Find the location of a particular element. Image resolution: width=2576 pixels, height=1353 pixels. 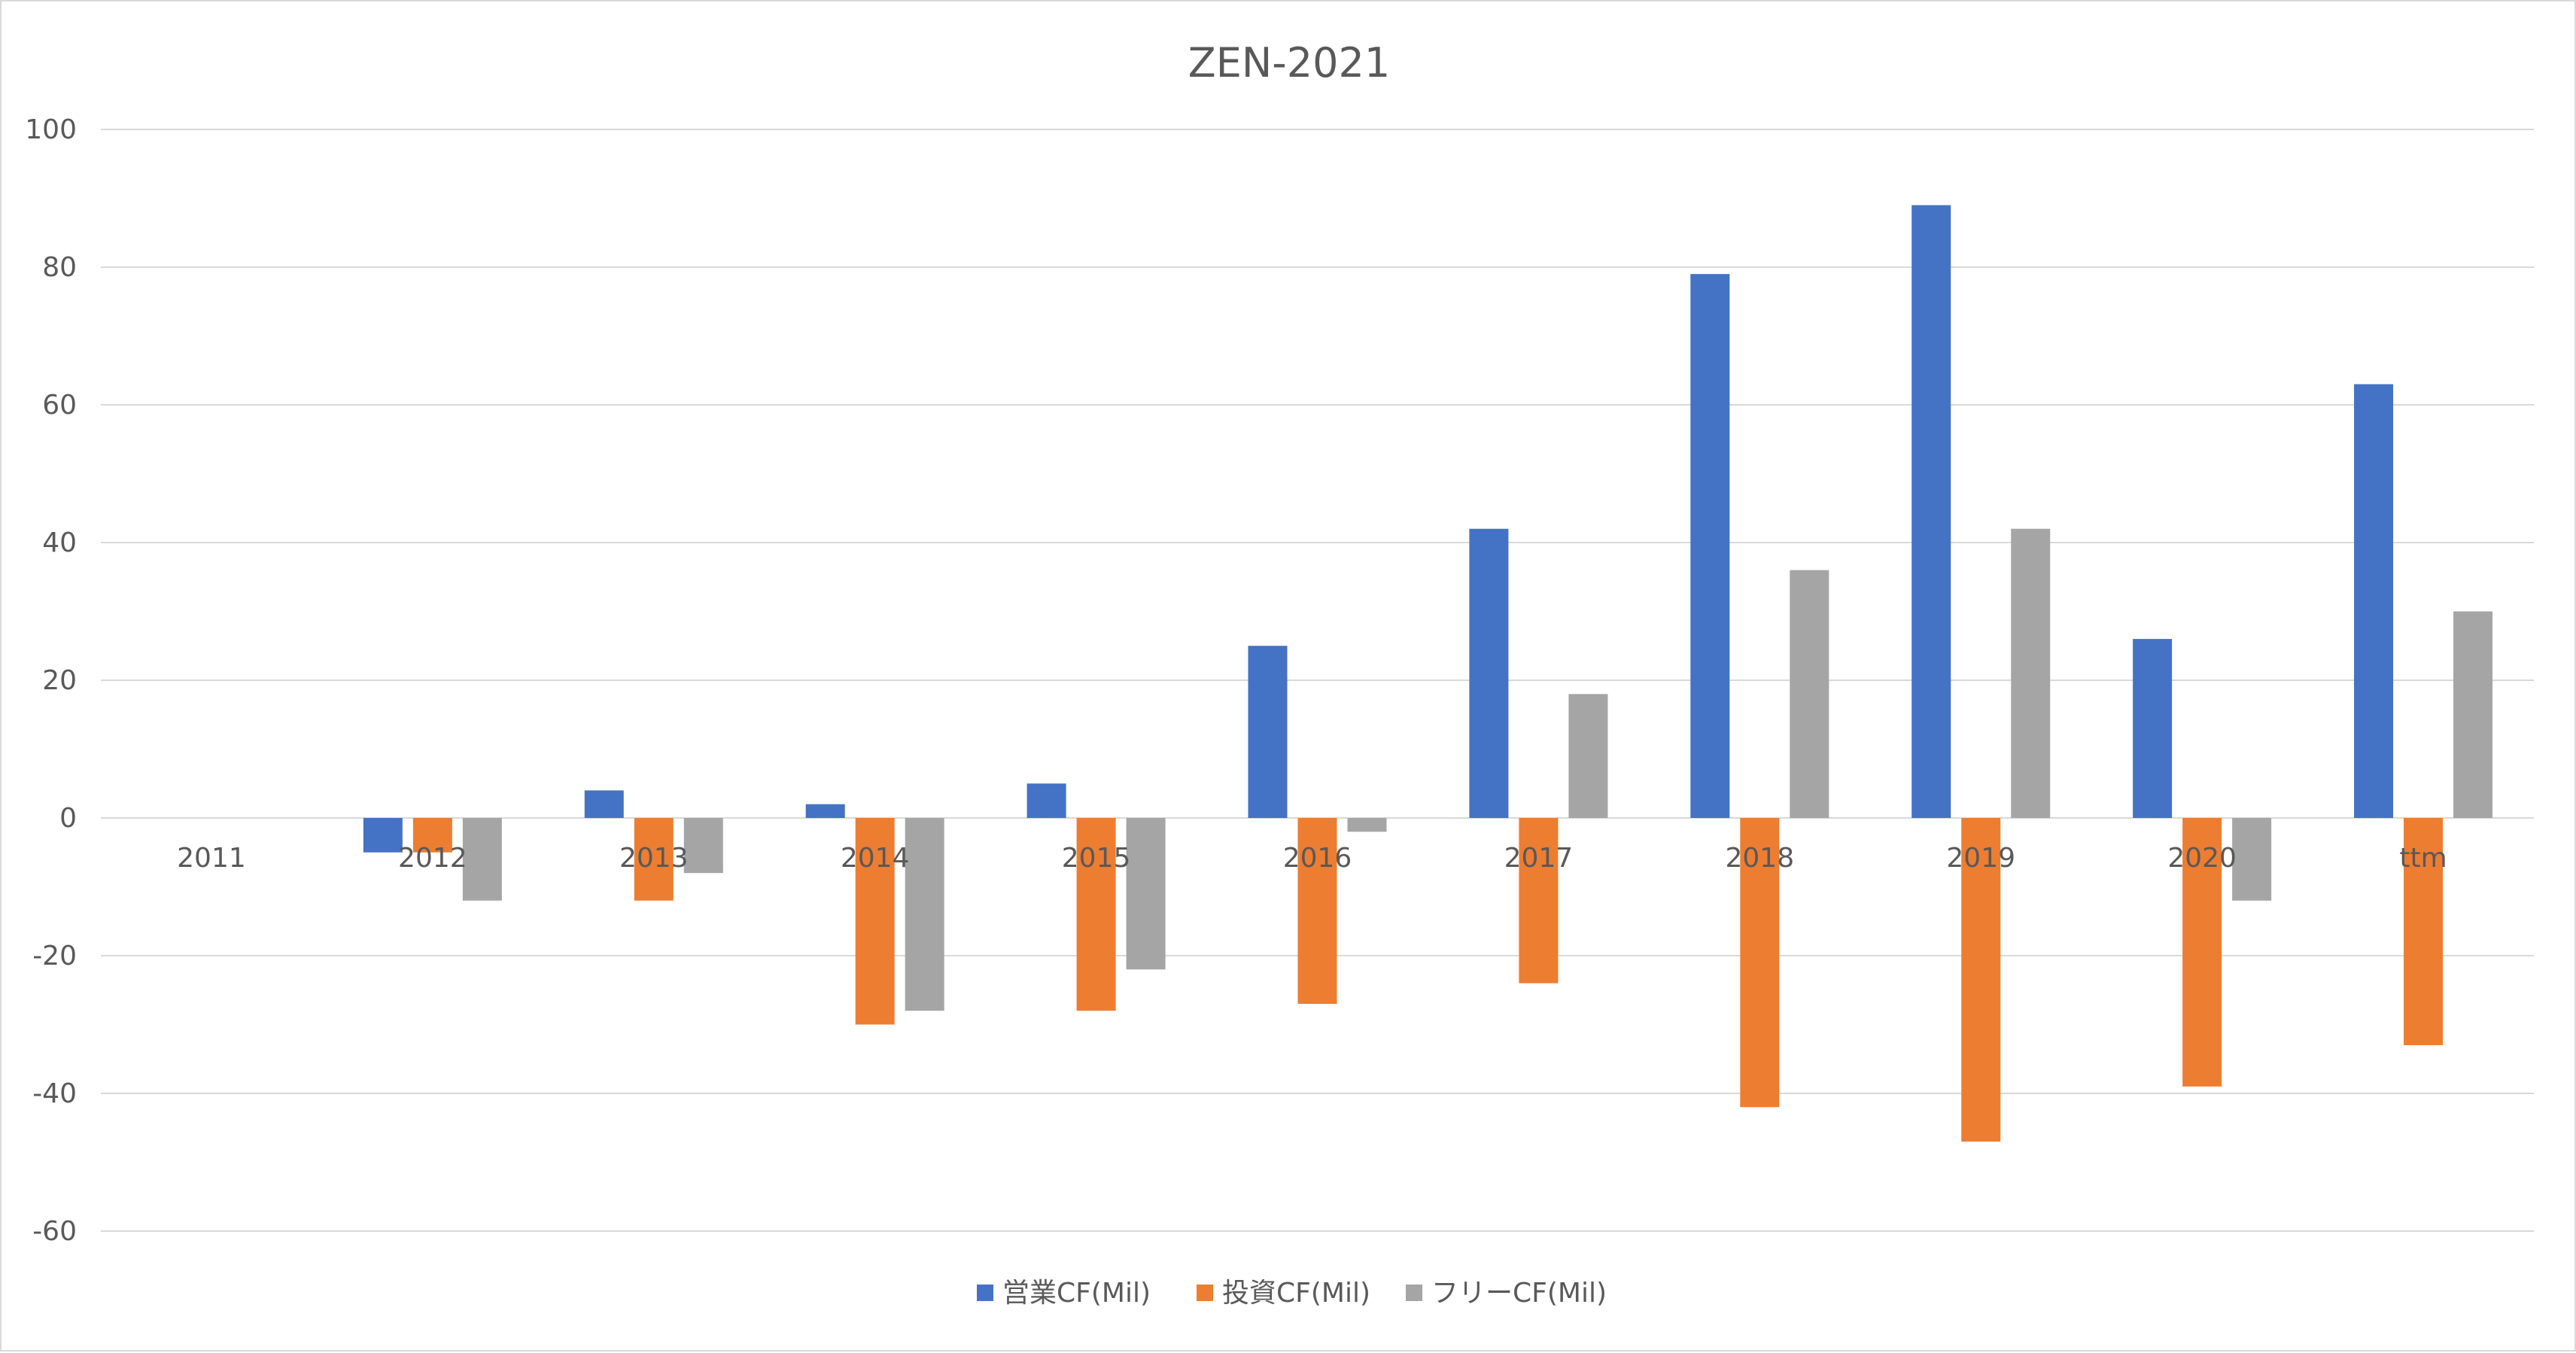

y-tick-label: 0 is located at coordinates (68, 818).